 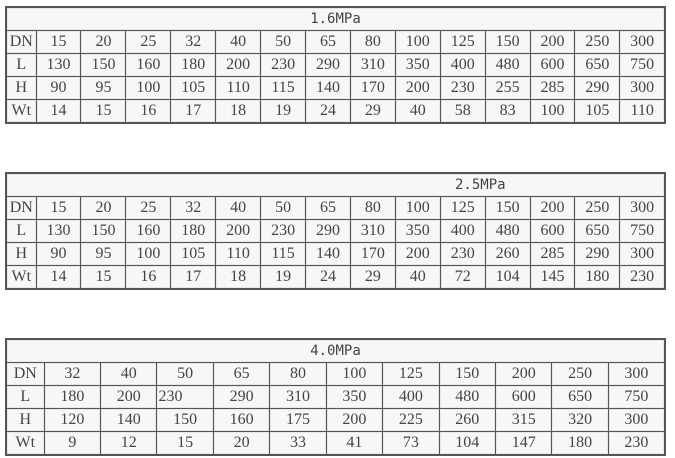 What do you see at coordinates (283, 111) in the screenshot?
I see `table-cell: 19` at bounding box center [283, 111].